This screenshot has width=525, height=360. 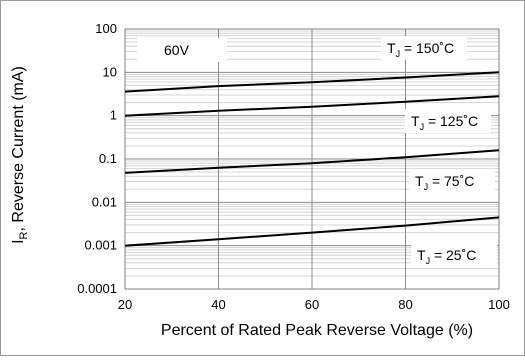 What do you see at coordinates (420, 49) in the screenshot?
I see `series-label: TJ = 150˚C` at bounding box center [420, 49].